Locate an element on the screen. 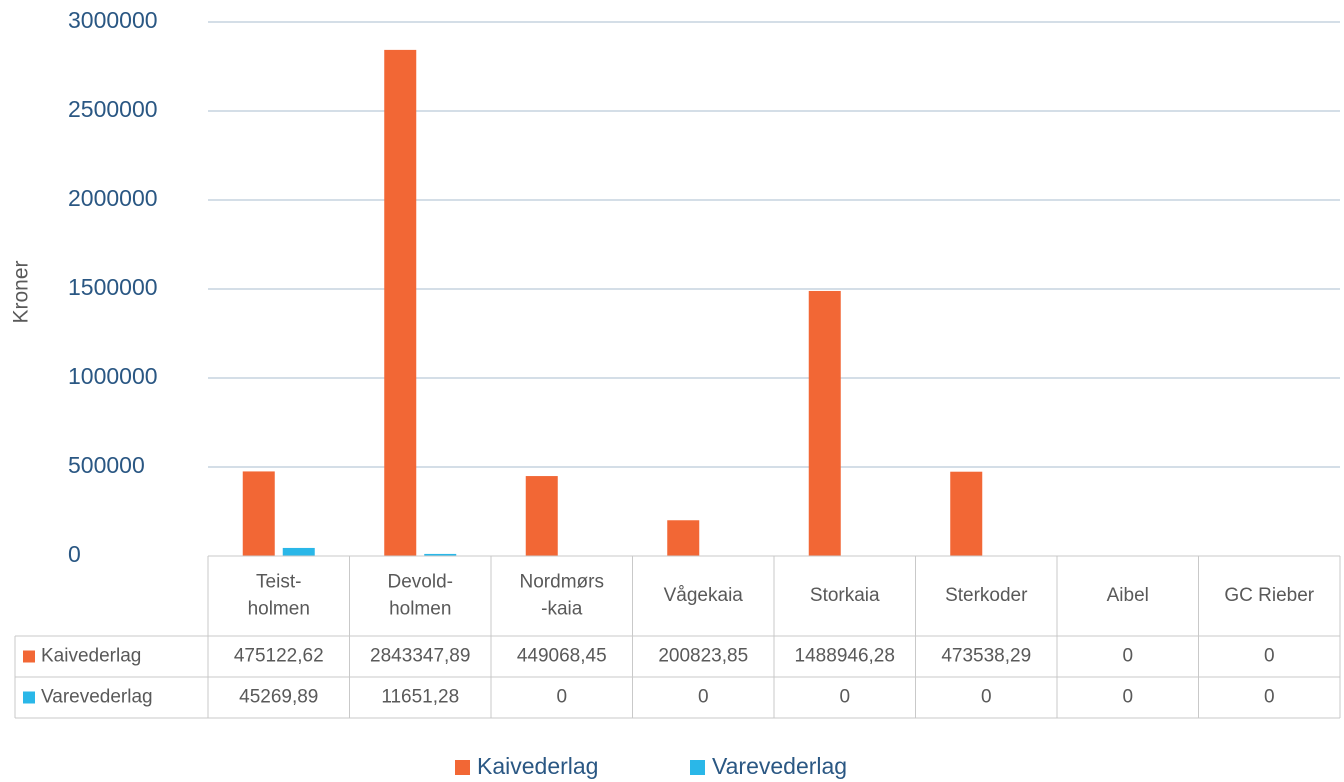 The width and height of the screenshot is (1344, 782). data-label: 11651,28 is located at coordinates (420, 697).